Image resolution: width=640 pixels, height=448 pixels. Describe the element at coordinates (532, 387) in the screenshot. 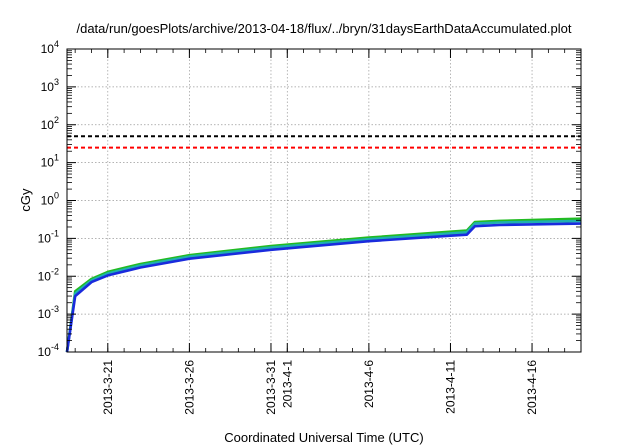

I see `x-tick-label: 2013-4-16` at that location.